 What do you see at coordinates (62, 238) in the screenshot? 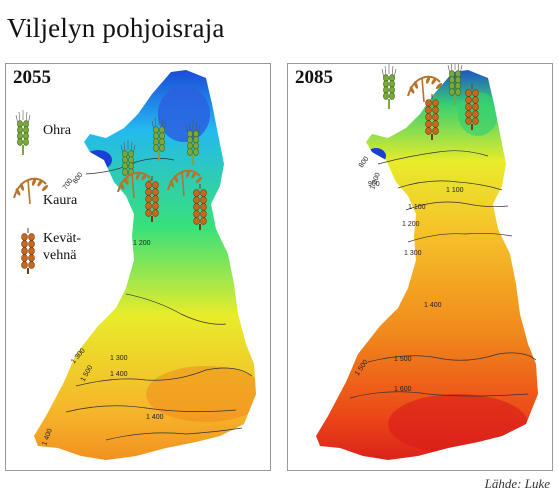
I see `legend-label-spring-wheat-line1: Kevät-` at bounding box center [62, 238].